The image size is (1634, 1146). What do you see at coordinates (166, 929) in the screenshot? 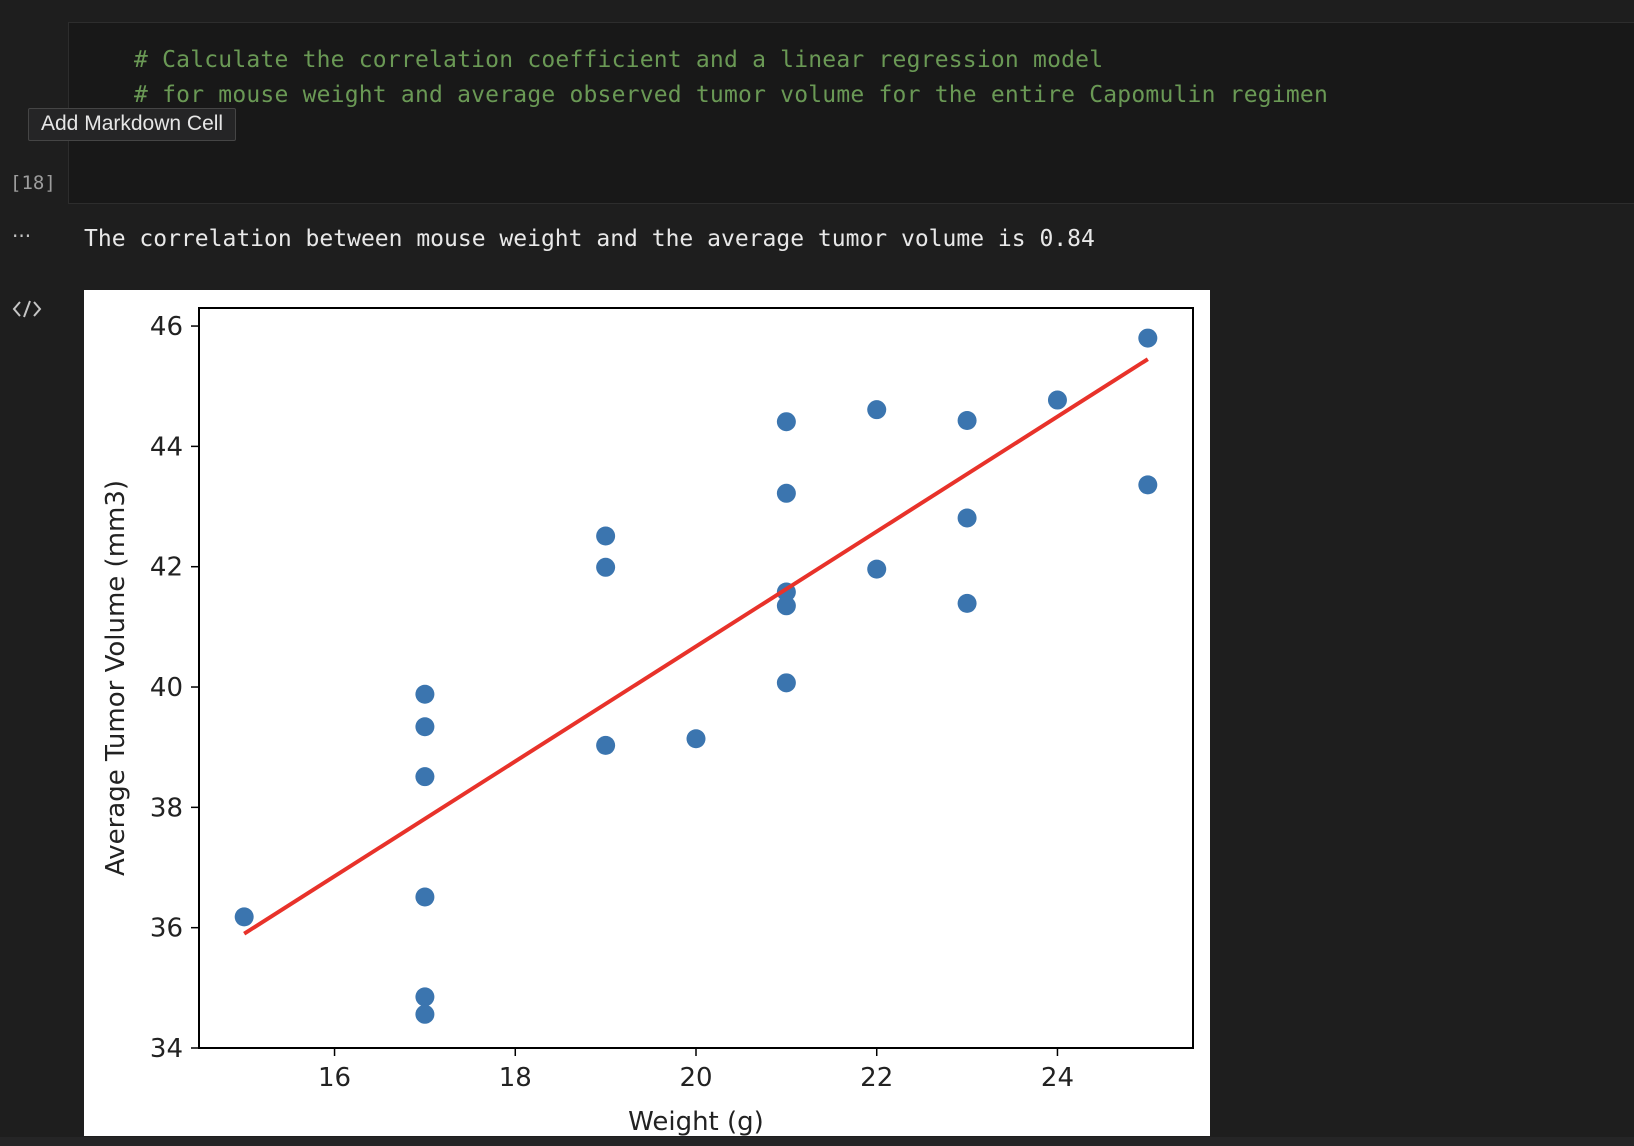
I see `y-tick-label: 36` at bounding box center [166, 929].